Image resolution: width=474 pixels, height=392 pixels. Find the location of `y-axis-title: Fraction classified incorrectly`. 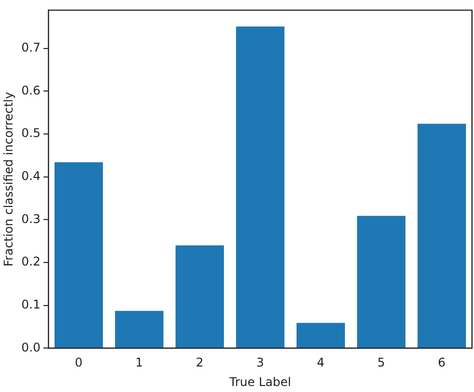

y-axis-title: Fraction classified incorrectly is located at coordinates (8, 179).